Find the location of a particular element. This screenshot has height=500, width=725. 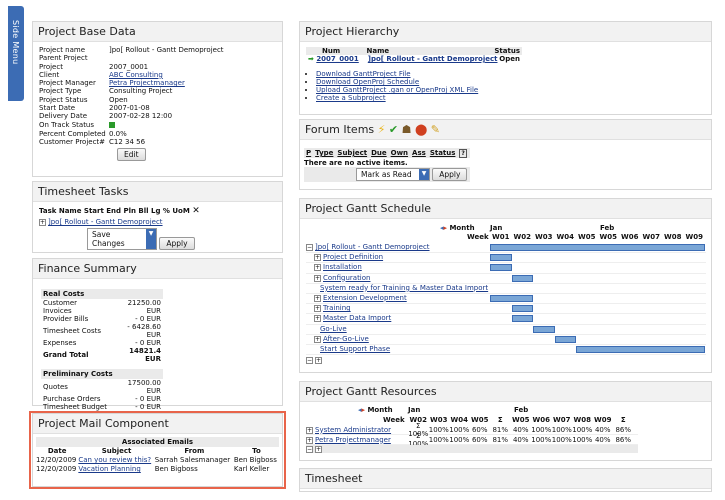

base-field-link: ABC Consulting is located at coordinates (136, 74).